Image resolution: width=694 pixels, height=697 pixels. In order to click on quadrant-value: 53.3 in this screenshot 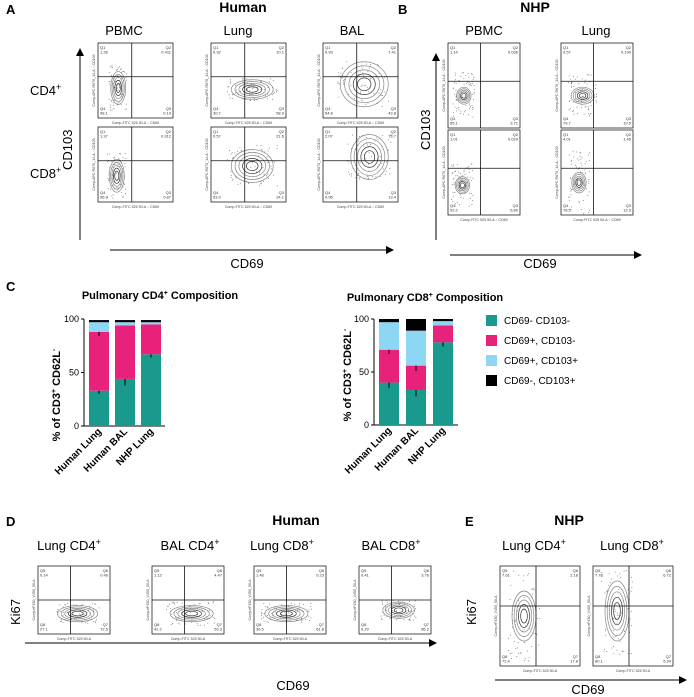, I will do `click(218, 629)`.